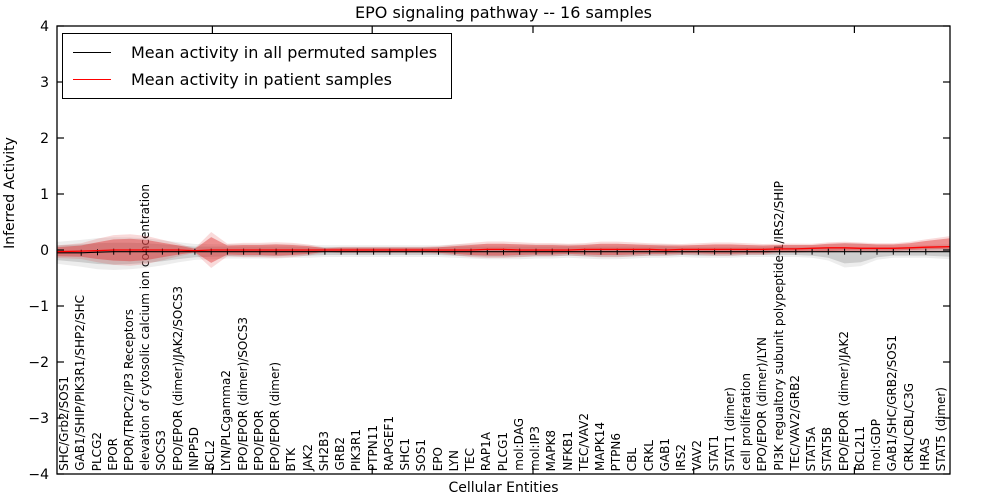 The height and width of the screenshot is (500, 1000). I want to click on x-tick-label: LYN/PLCgamma2, so click(226, 420).